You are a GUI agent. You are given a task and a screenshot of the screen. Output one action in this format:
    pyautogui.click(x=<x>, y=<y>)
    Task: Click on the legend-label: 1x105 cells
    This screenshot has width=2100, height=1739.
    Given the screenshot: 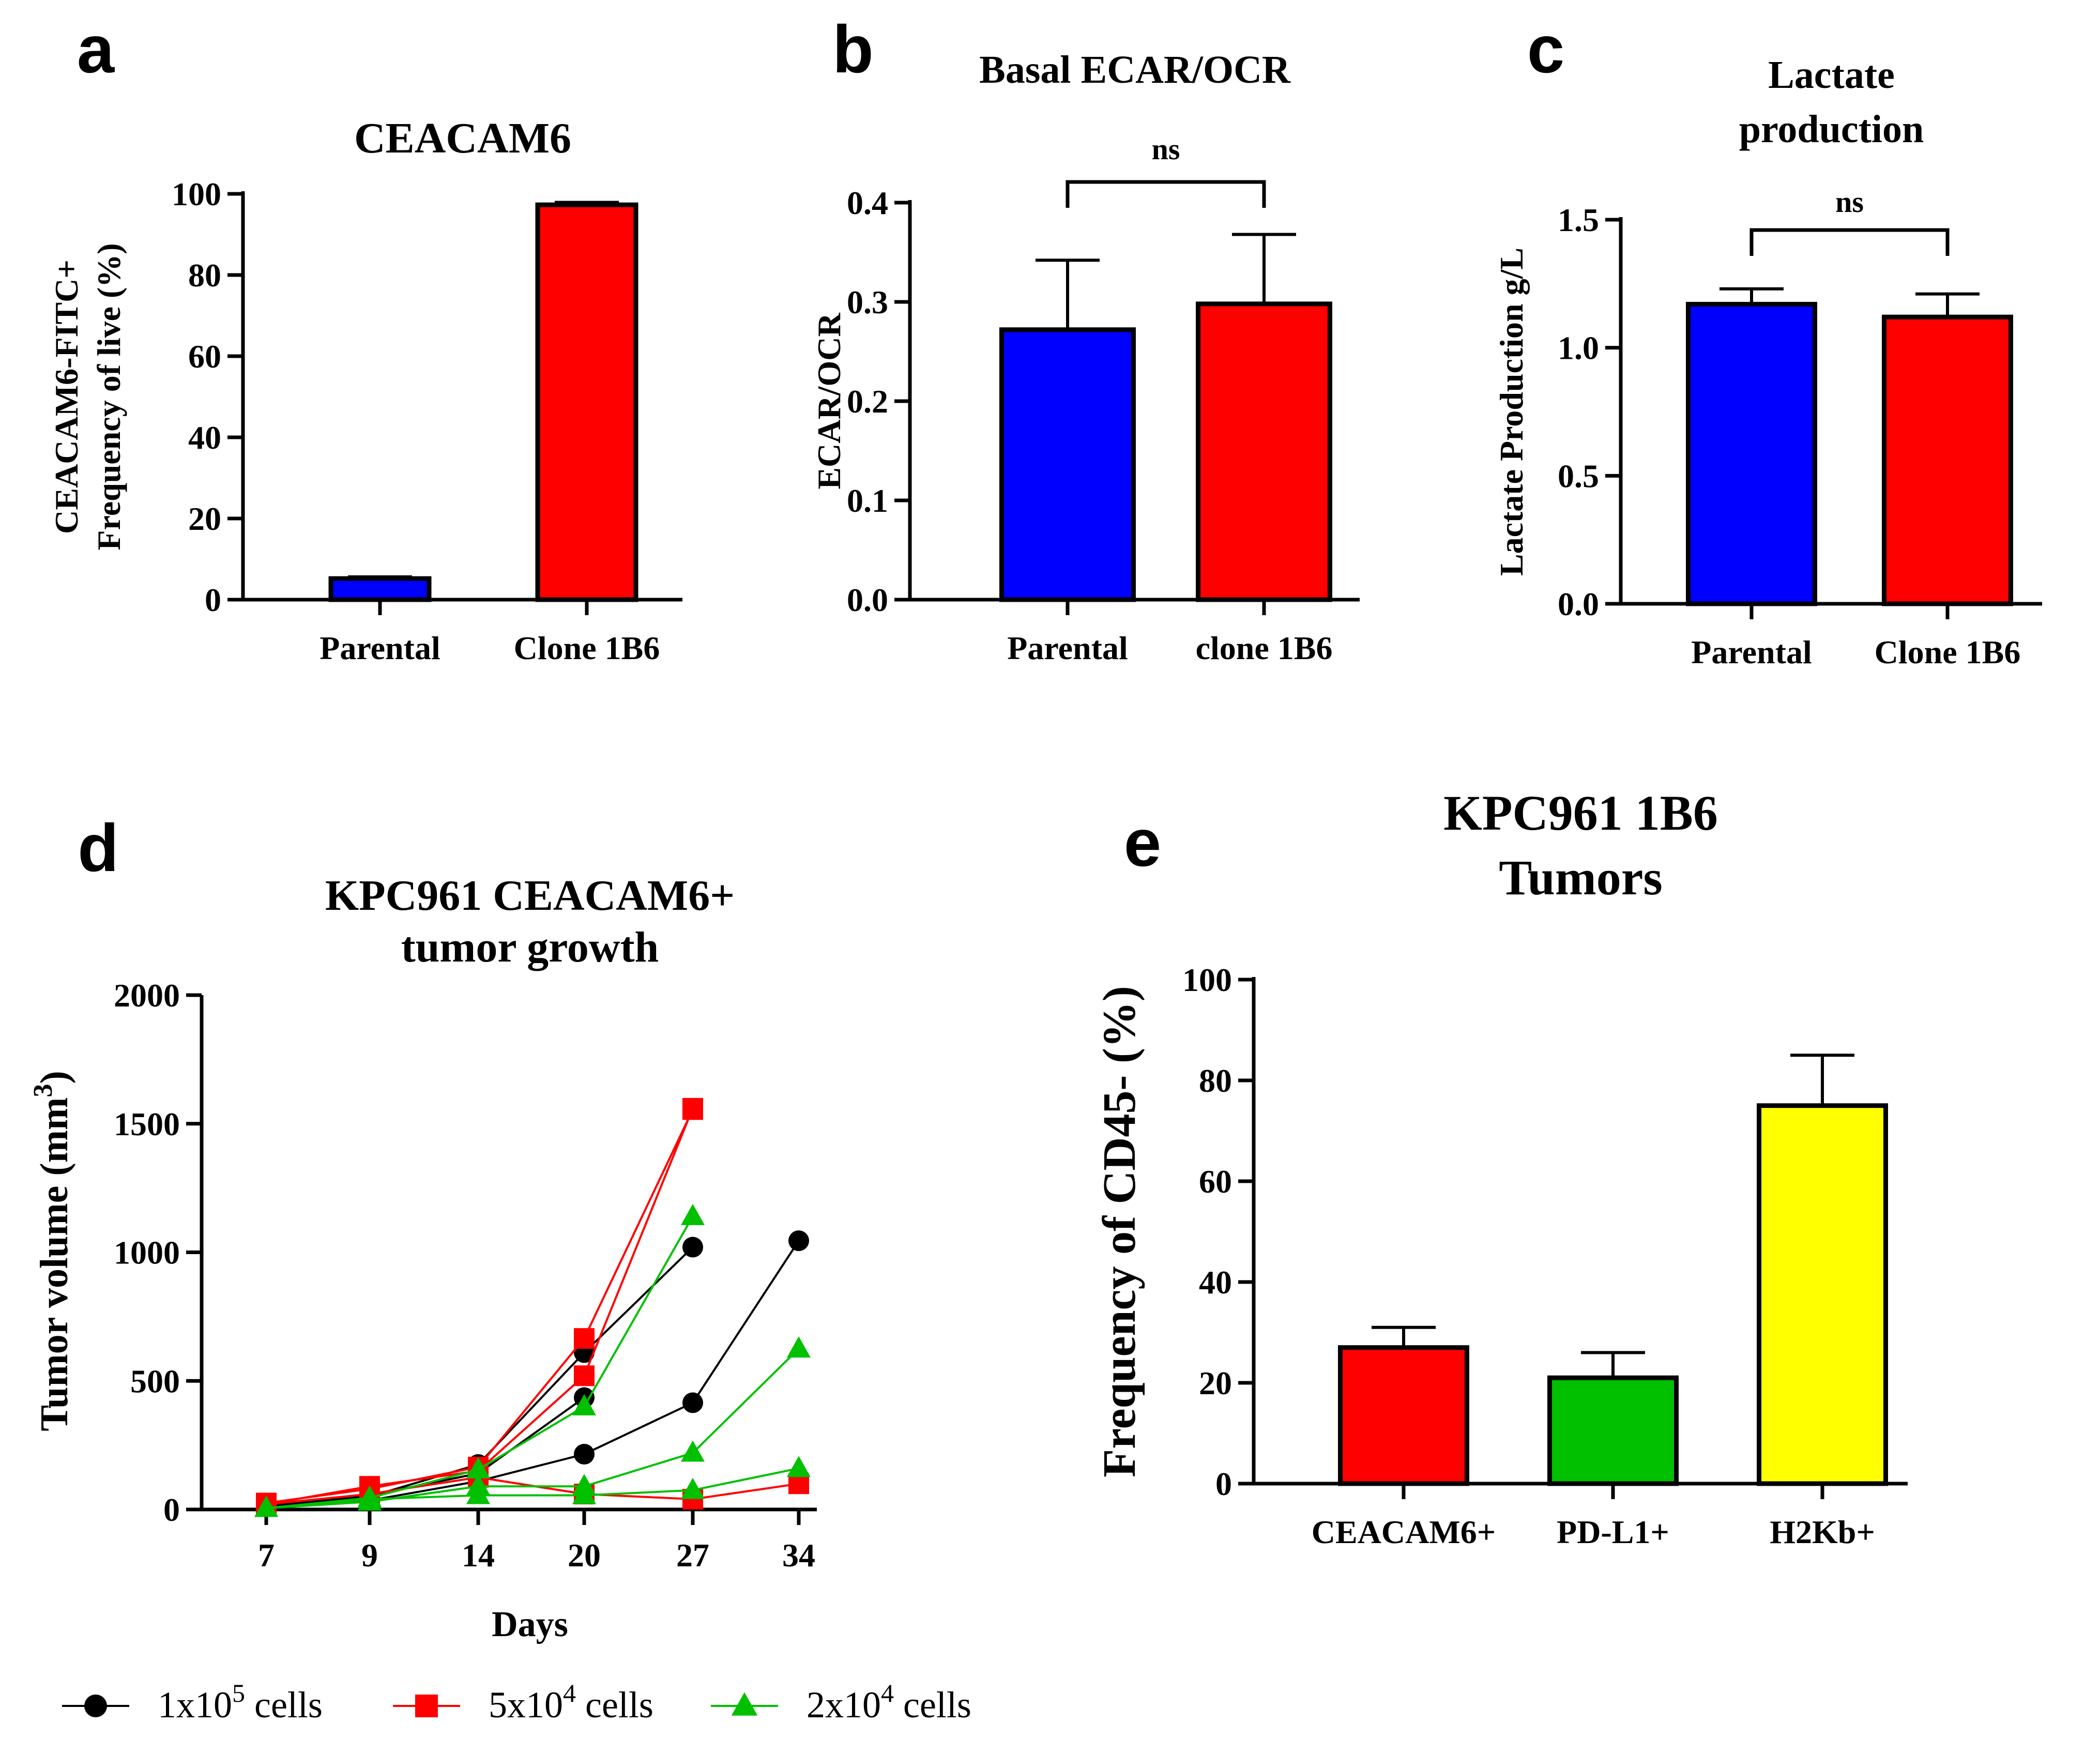 What is the action you would take?
    pyautogui.click(x=240, y=1703)
    